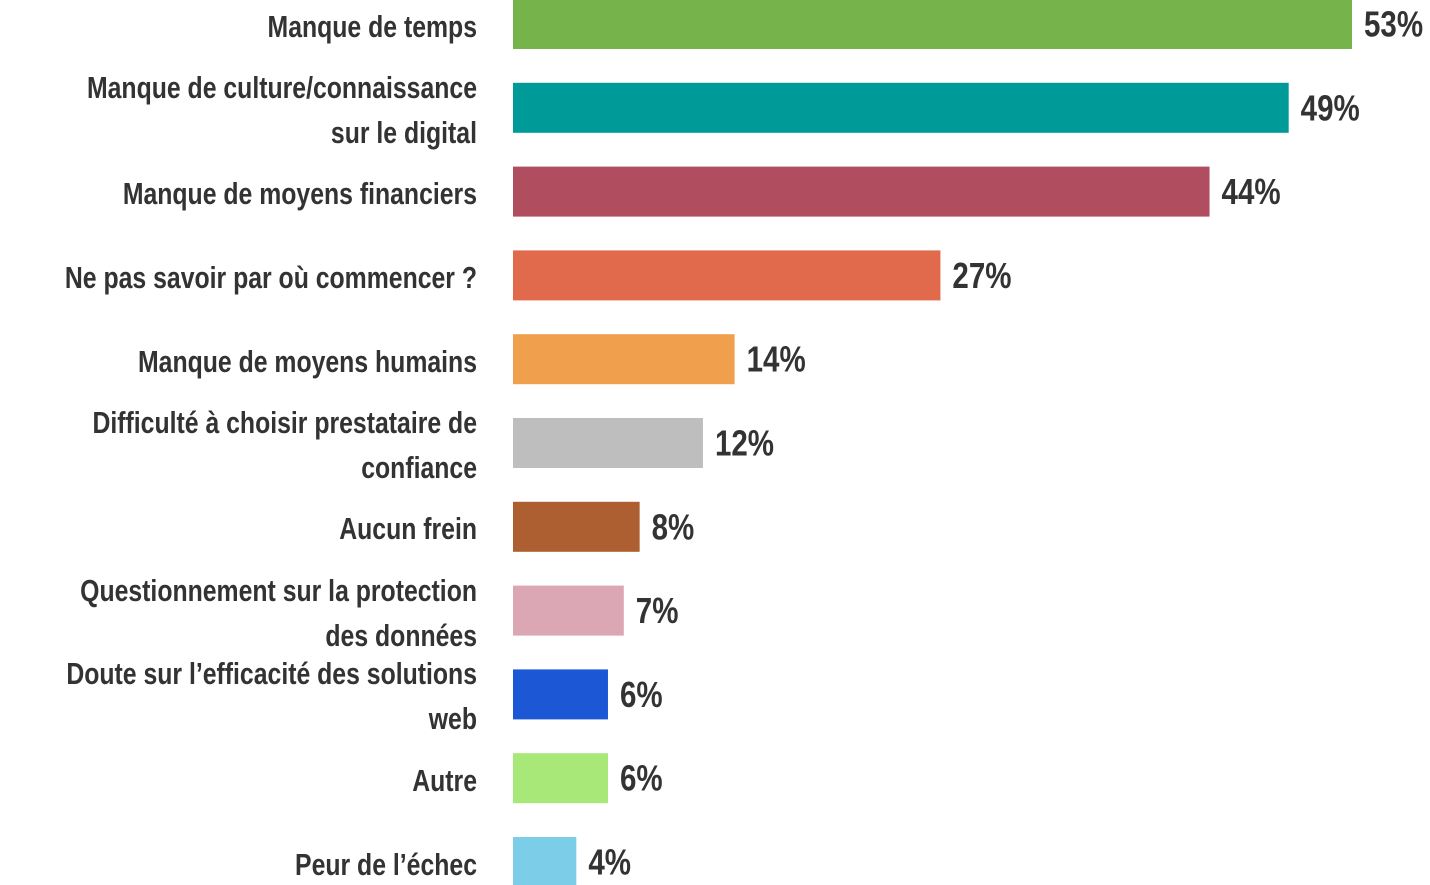 The width and height of the screenshot is (1430, 885). Describe the element at coordinates (444, 780) in the screenshot. I see `category-label: Autre` at that location.